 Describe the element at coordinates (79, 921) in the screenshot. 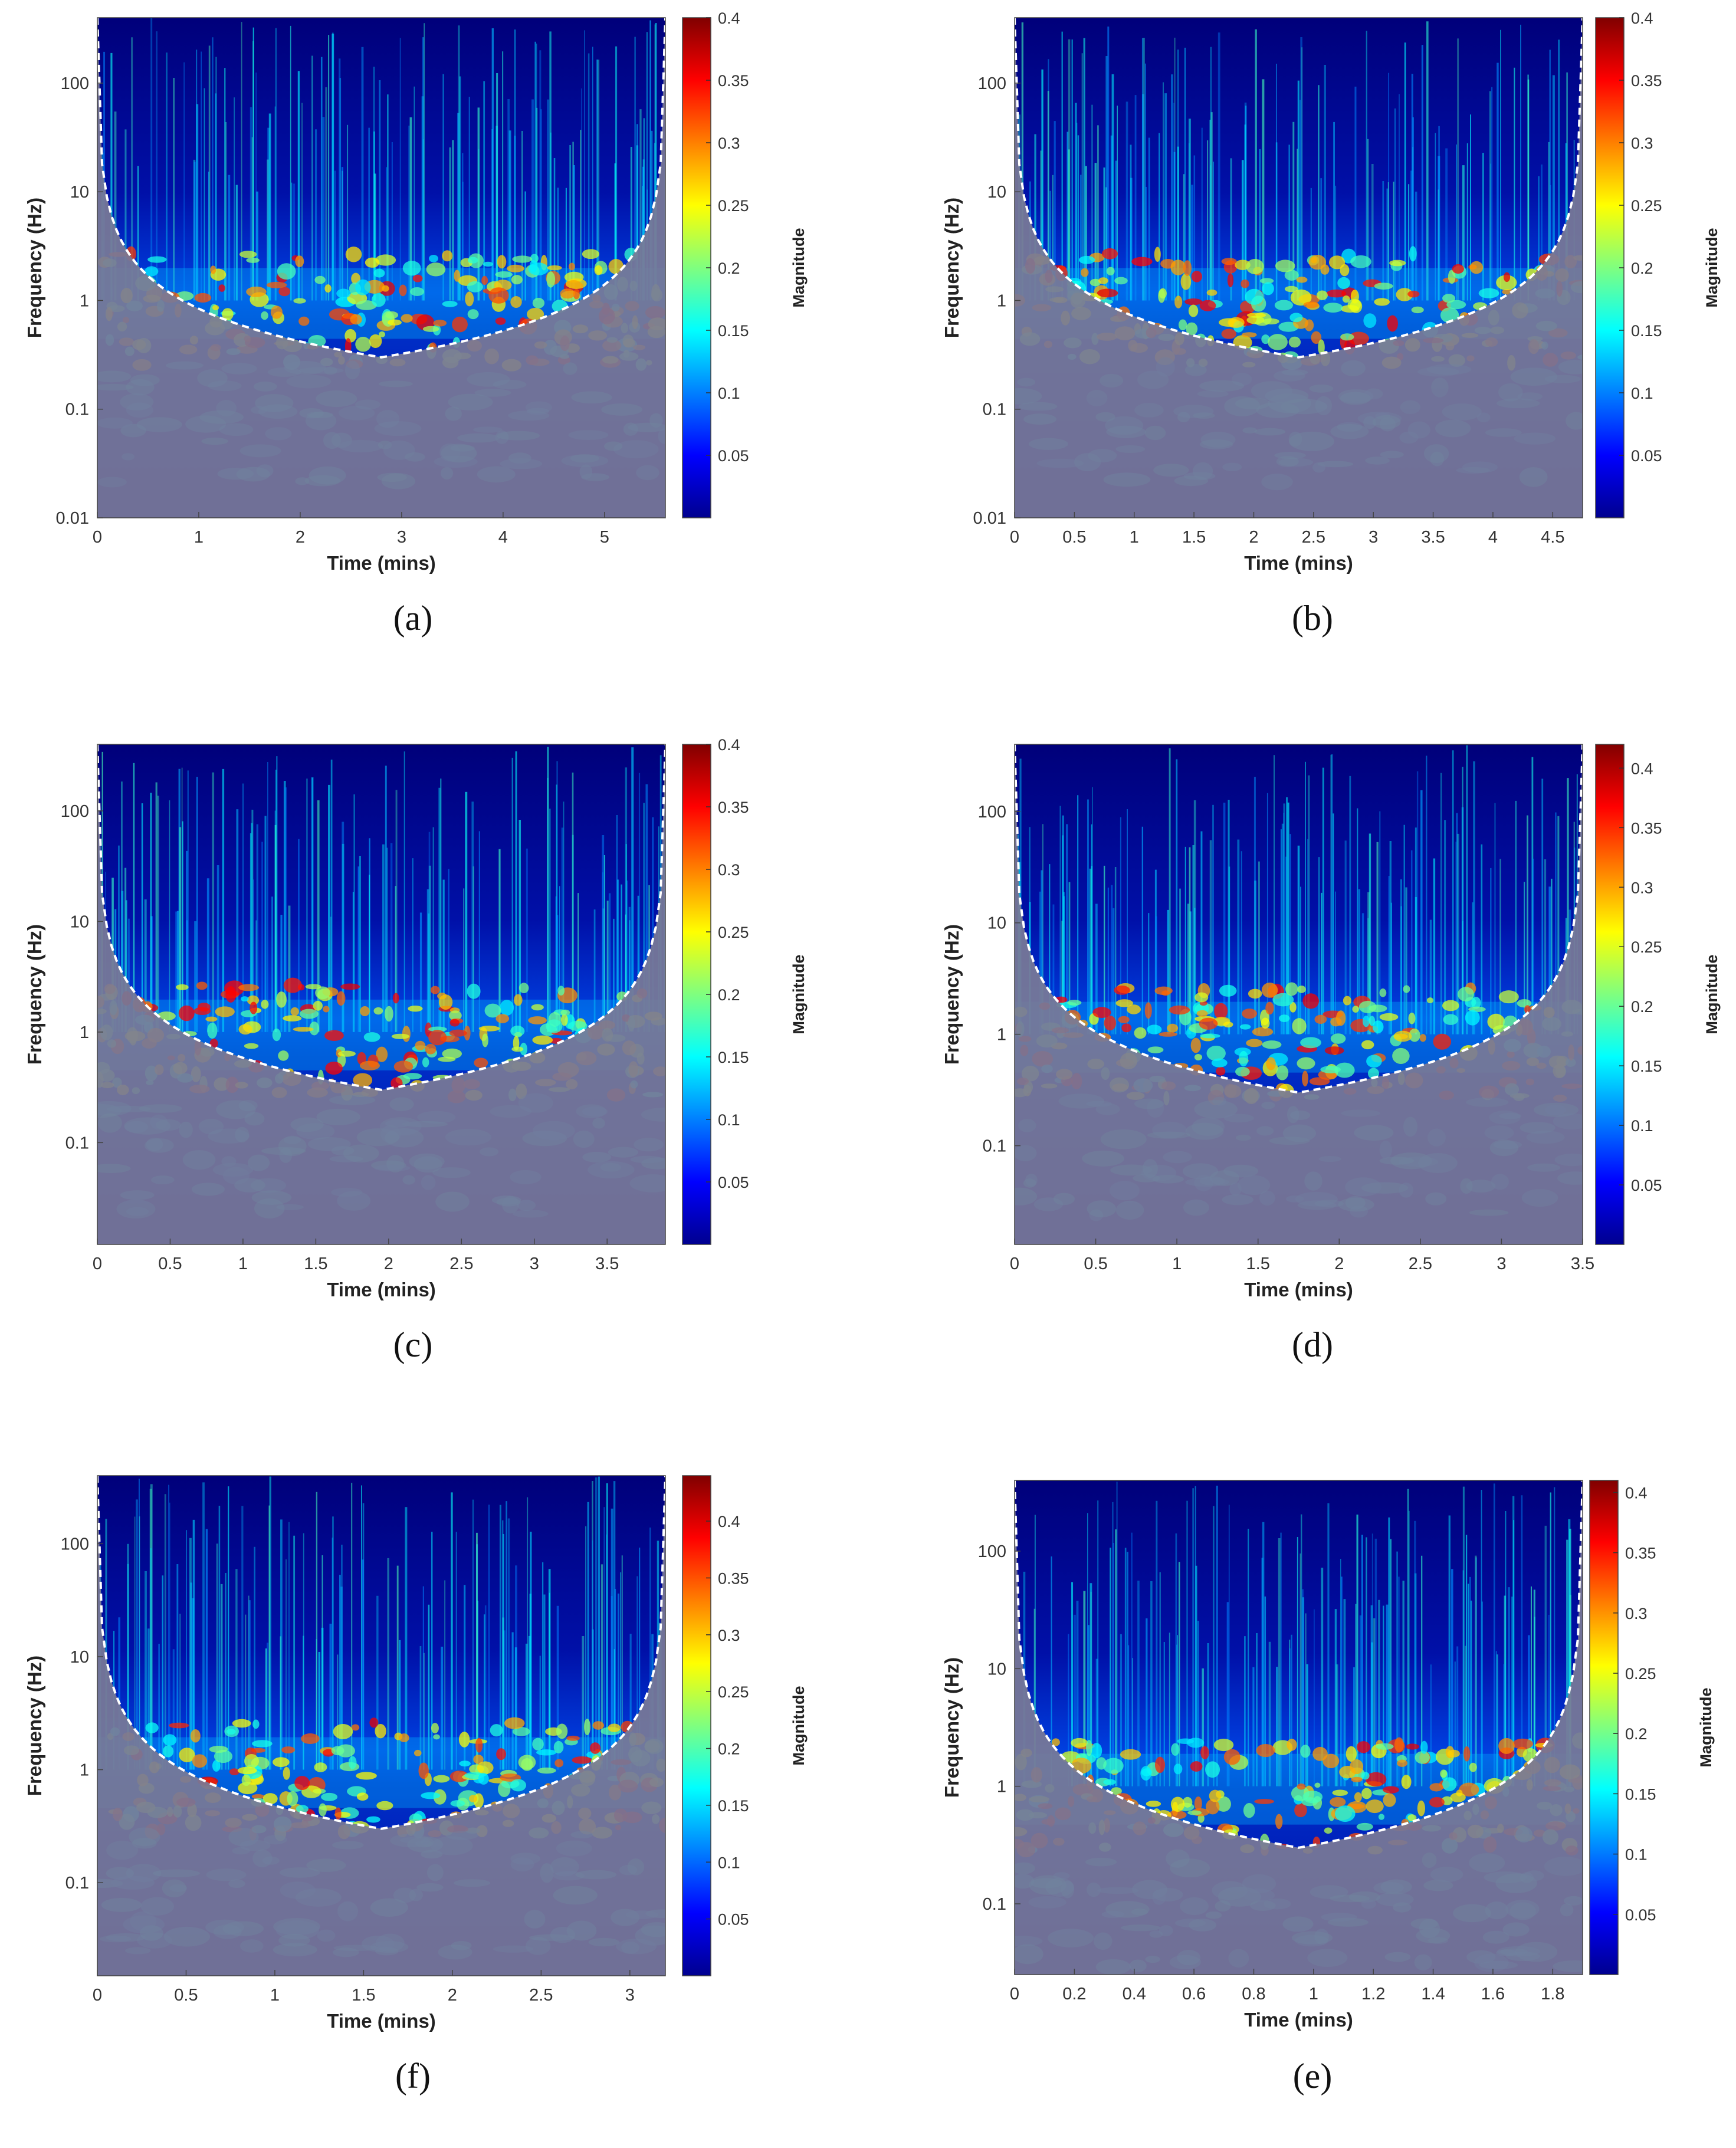

I see `y-tick-label: 10` at that location.